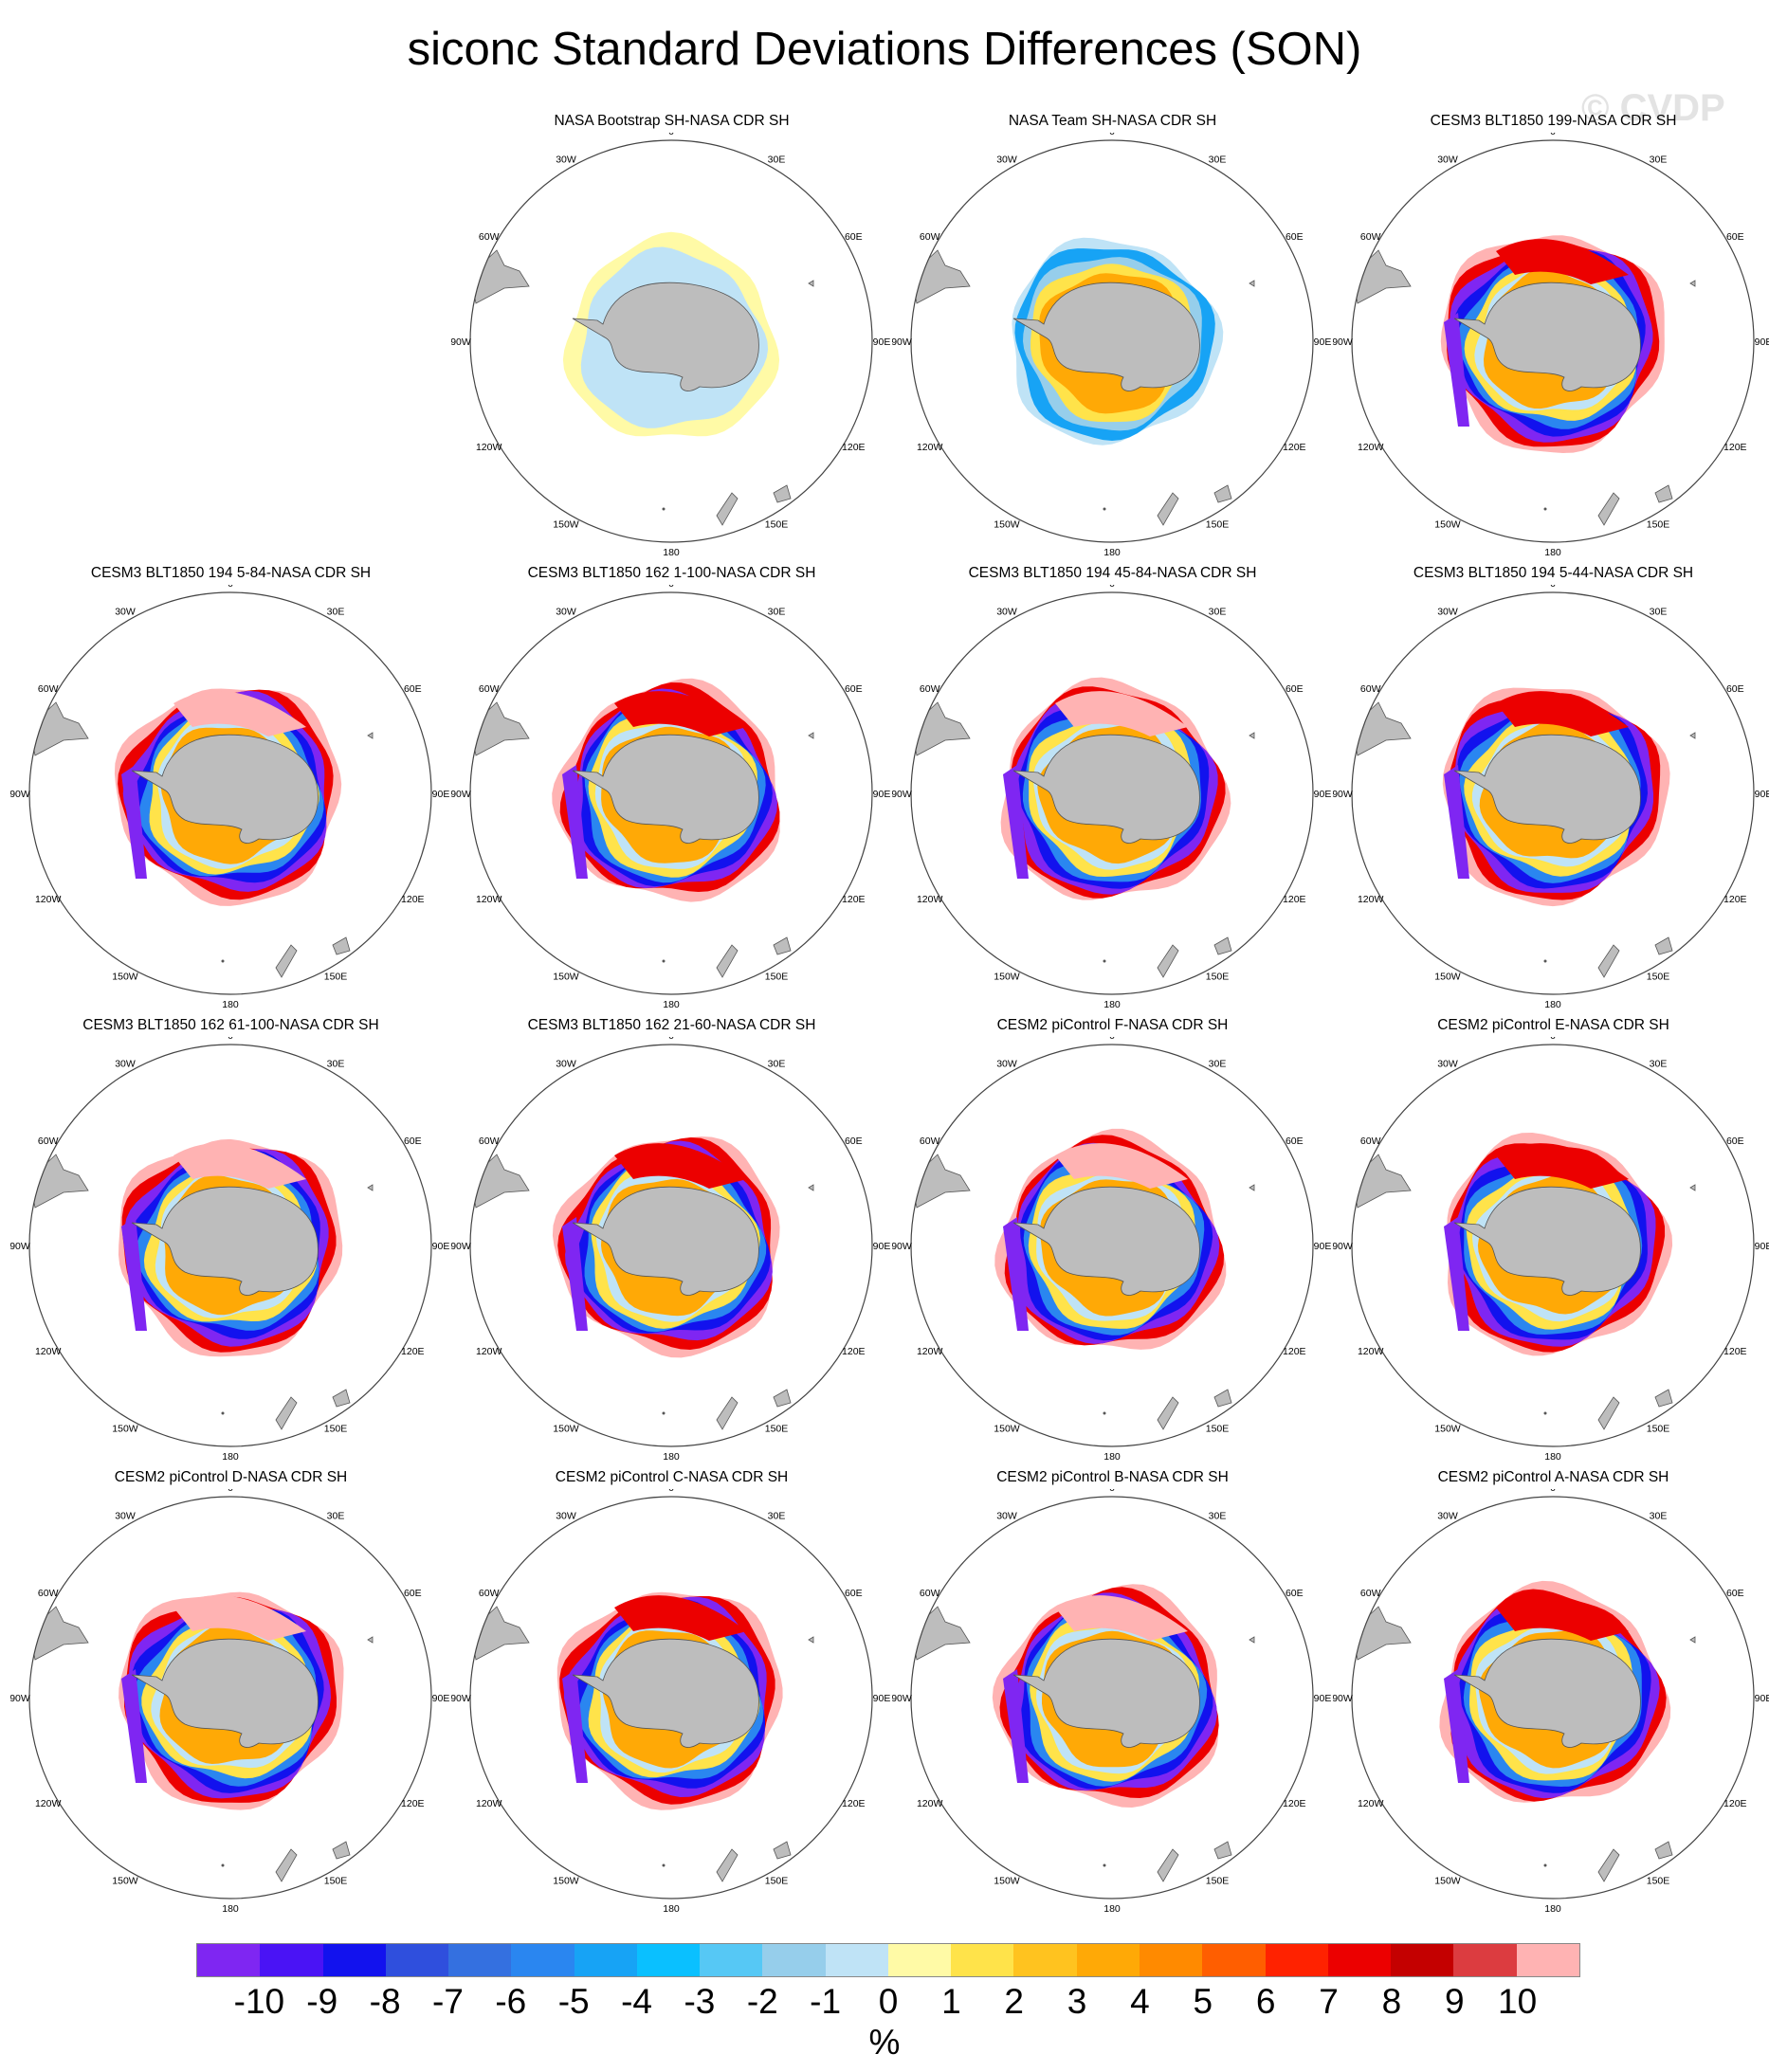  I want to click on colorbar-tick-label: 4, so click(1140, 2001).